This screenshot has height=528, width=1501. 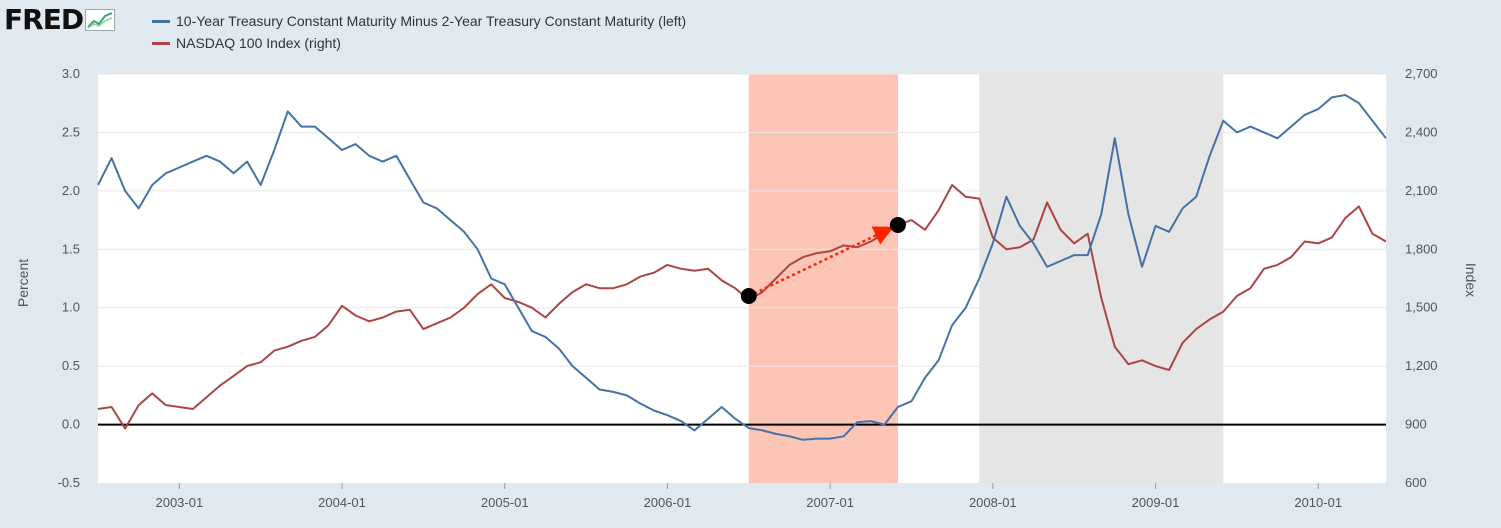 I want to click on legend-item-nasdaq: NASDAQ 100 Index (right), so click(x=419, y=43).